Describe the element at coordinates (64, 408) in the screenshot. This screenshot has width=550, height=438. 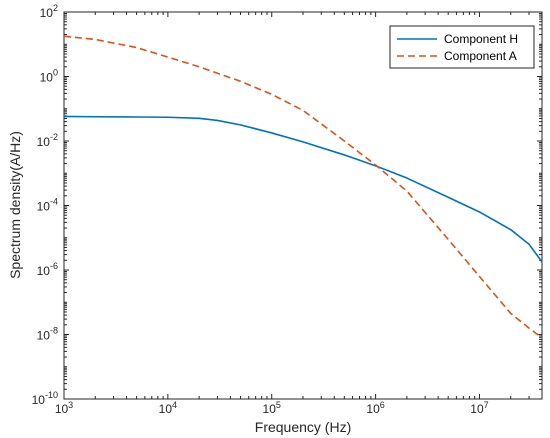
I see `x-tick-label: 10³` at that location.